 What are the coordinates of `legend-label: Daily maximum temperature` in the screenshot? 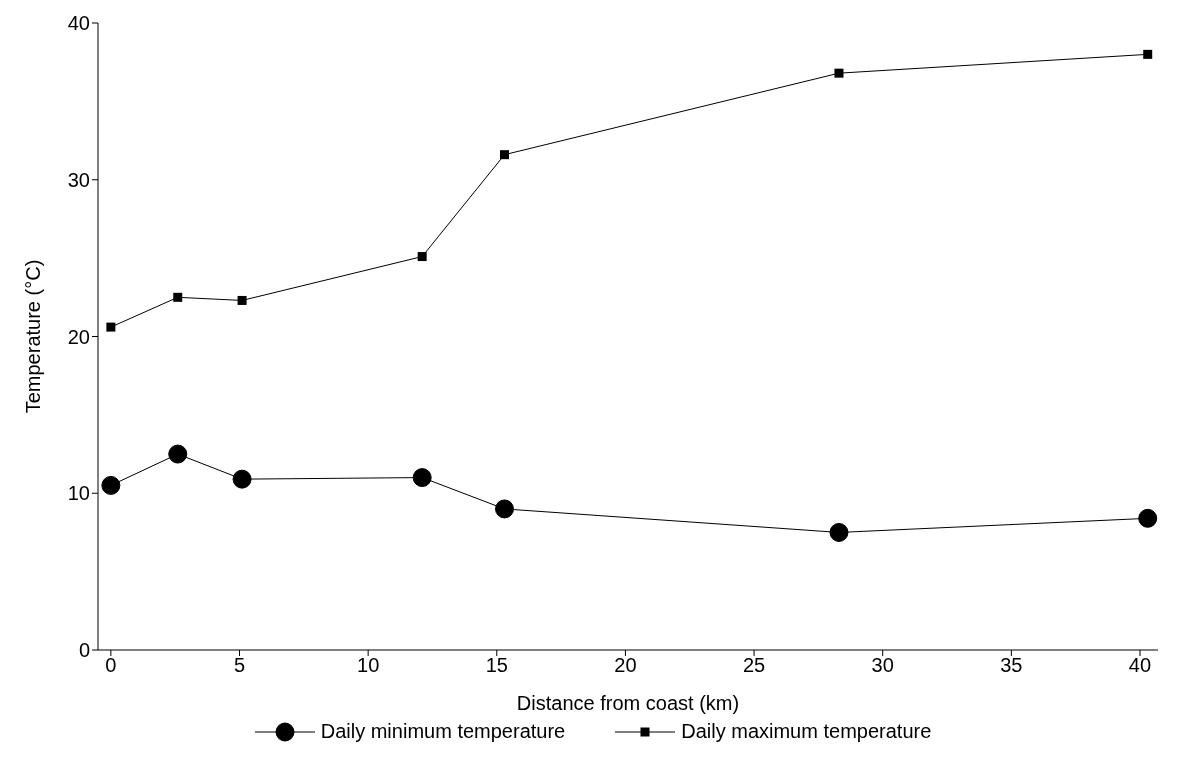 It's located at (806, 731).